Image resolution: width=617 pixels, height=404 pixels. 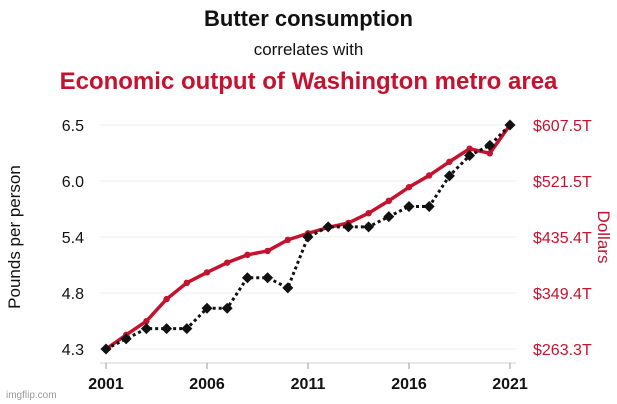 What do you see at coordinates (73, 294) in the screenshot?
I see `left-tick-label: 4.8` at bounding box center [73, 294].